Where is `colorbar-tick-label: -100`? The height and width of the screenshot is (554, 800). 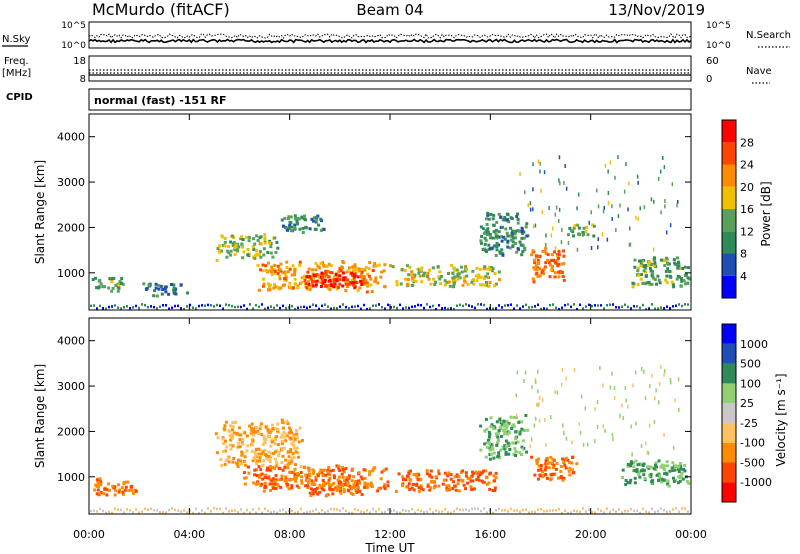 colorbar-tick-label: -100 is located at coordinates (752, 443).